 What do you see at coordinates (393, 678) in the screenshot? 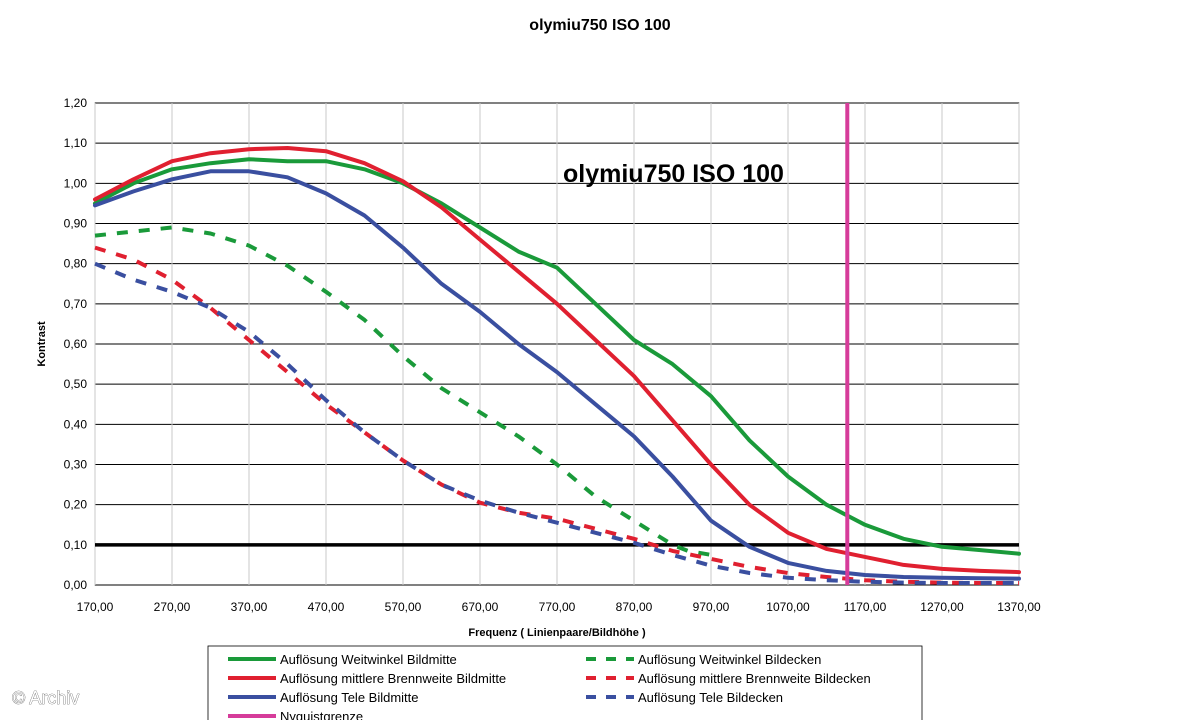
I see `legend-label: Auflösung mittlere Brennweite Bildmitte` at bounding box center [393, 678].